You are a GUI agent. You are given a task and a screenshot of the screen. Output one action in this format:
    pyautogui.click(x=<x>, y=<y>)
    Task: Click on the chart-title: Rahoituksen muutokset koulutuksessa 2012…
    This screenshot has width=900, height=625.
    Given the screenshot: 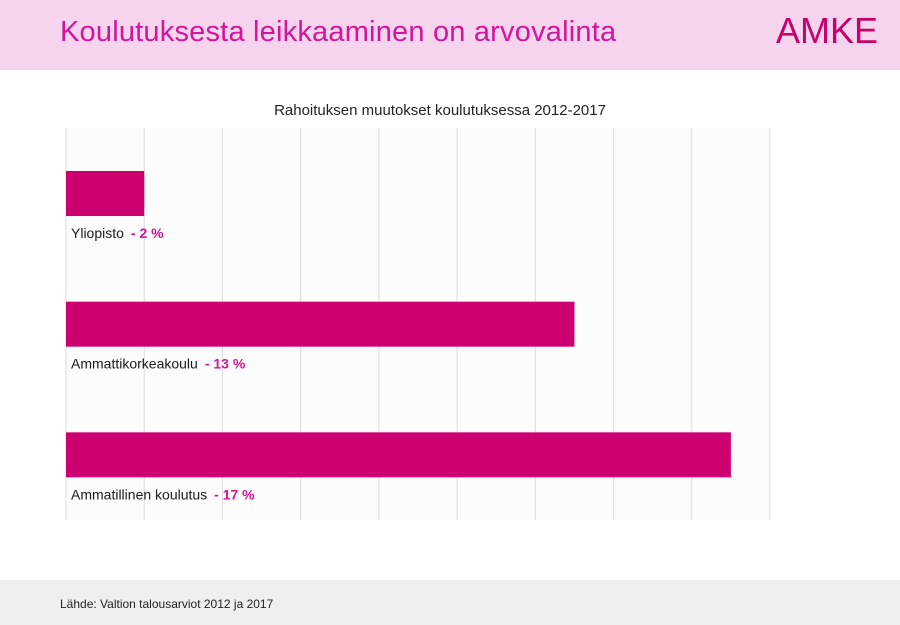 What is the action you would take?
    pyautogui.click(x=440, y=110)
    